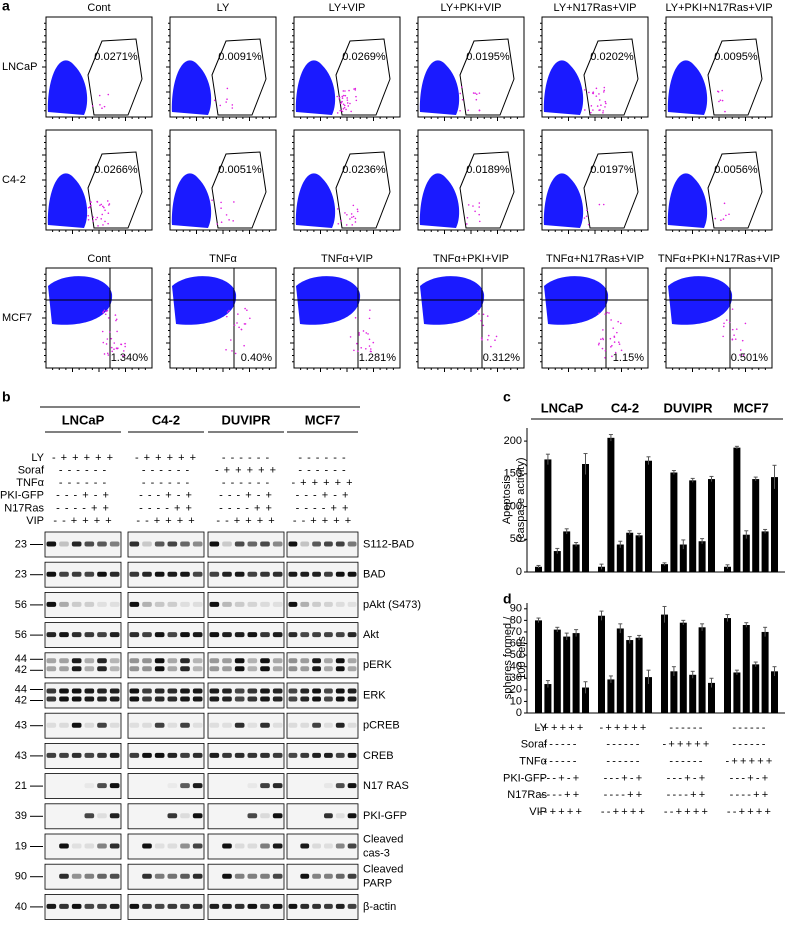 This screenshot has height=932, width=791. Describe the element at coordinates (516, 678) in the screenshot. I see `y-tick-label: 30` at that location.